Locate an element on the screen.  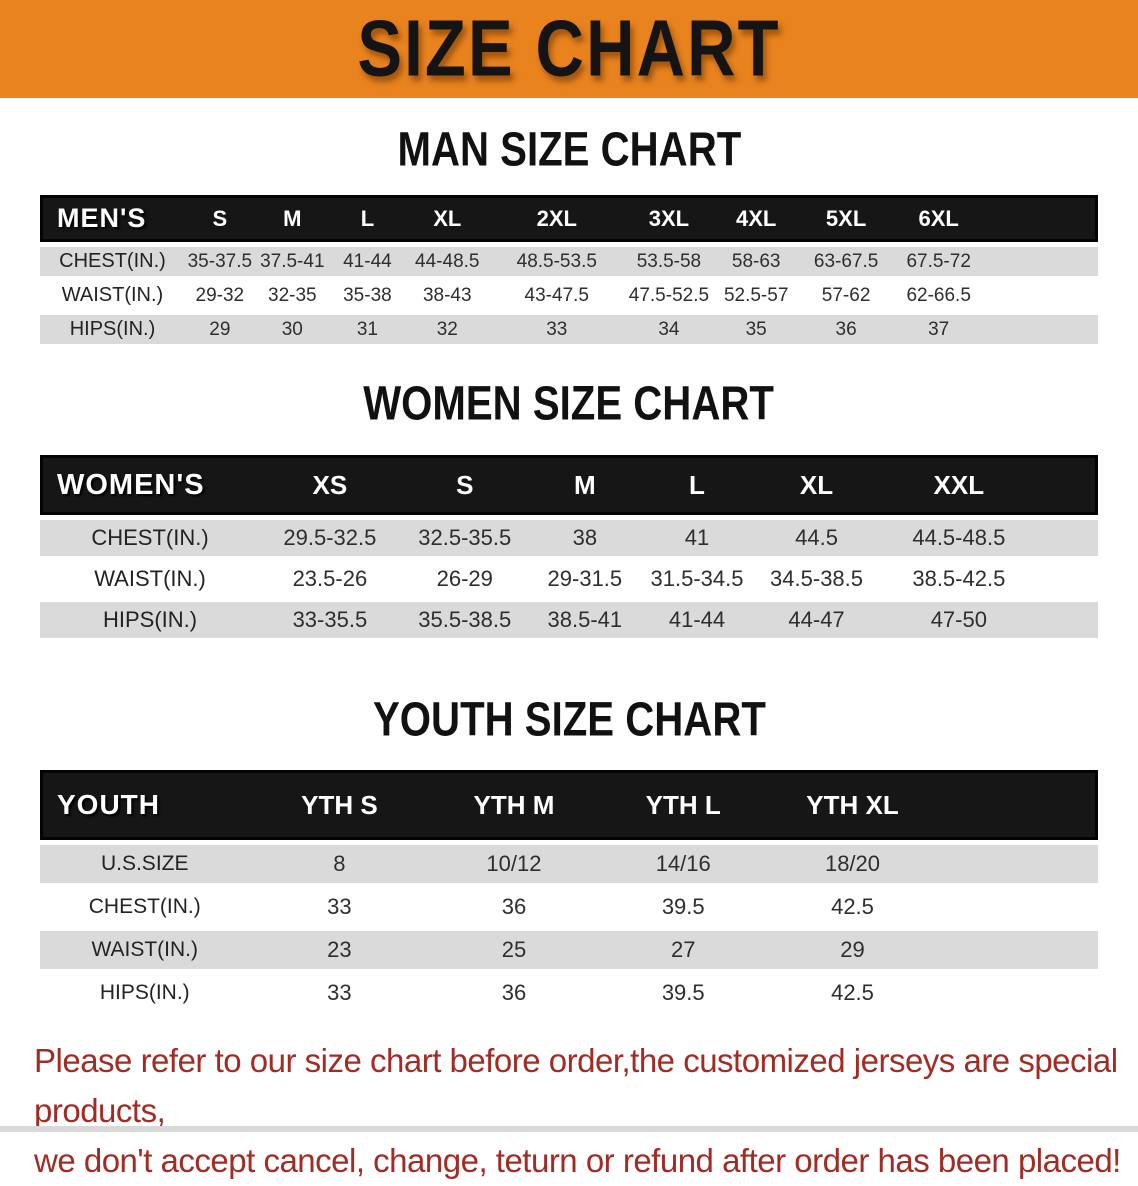
size-value: 52.5-57 is located at coordinates (756, 295).